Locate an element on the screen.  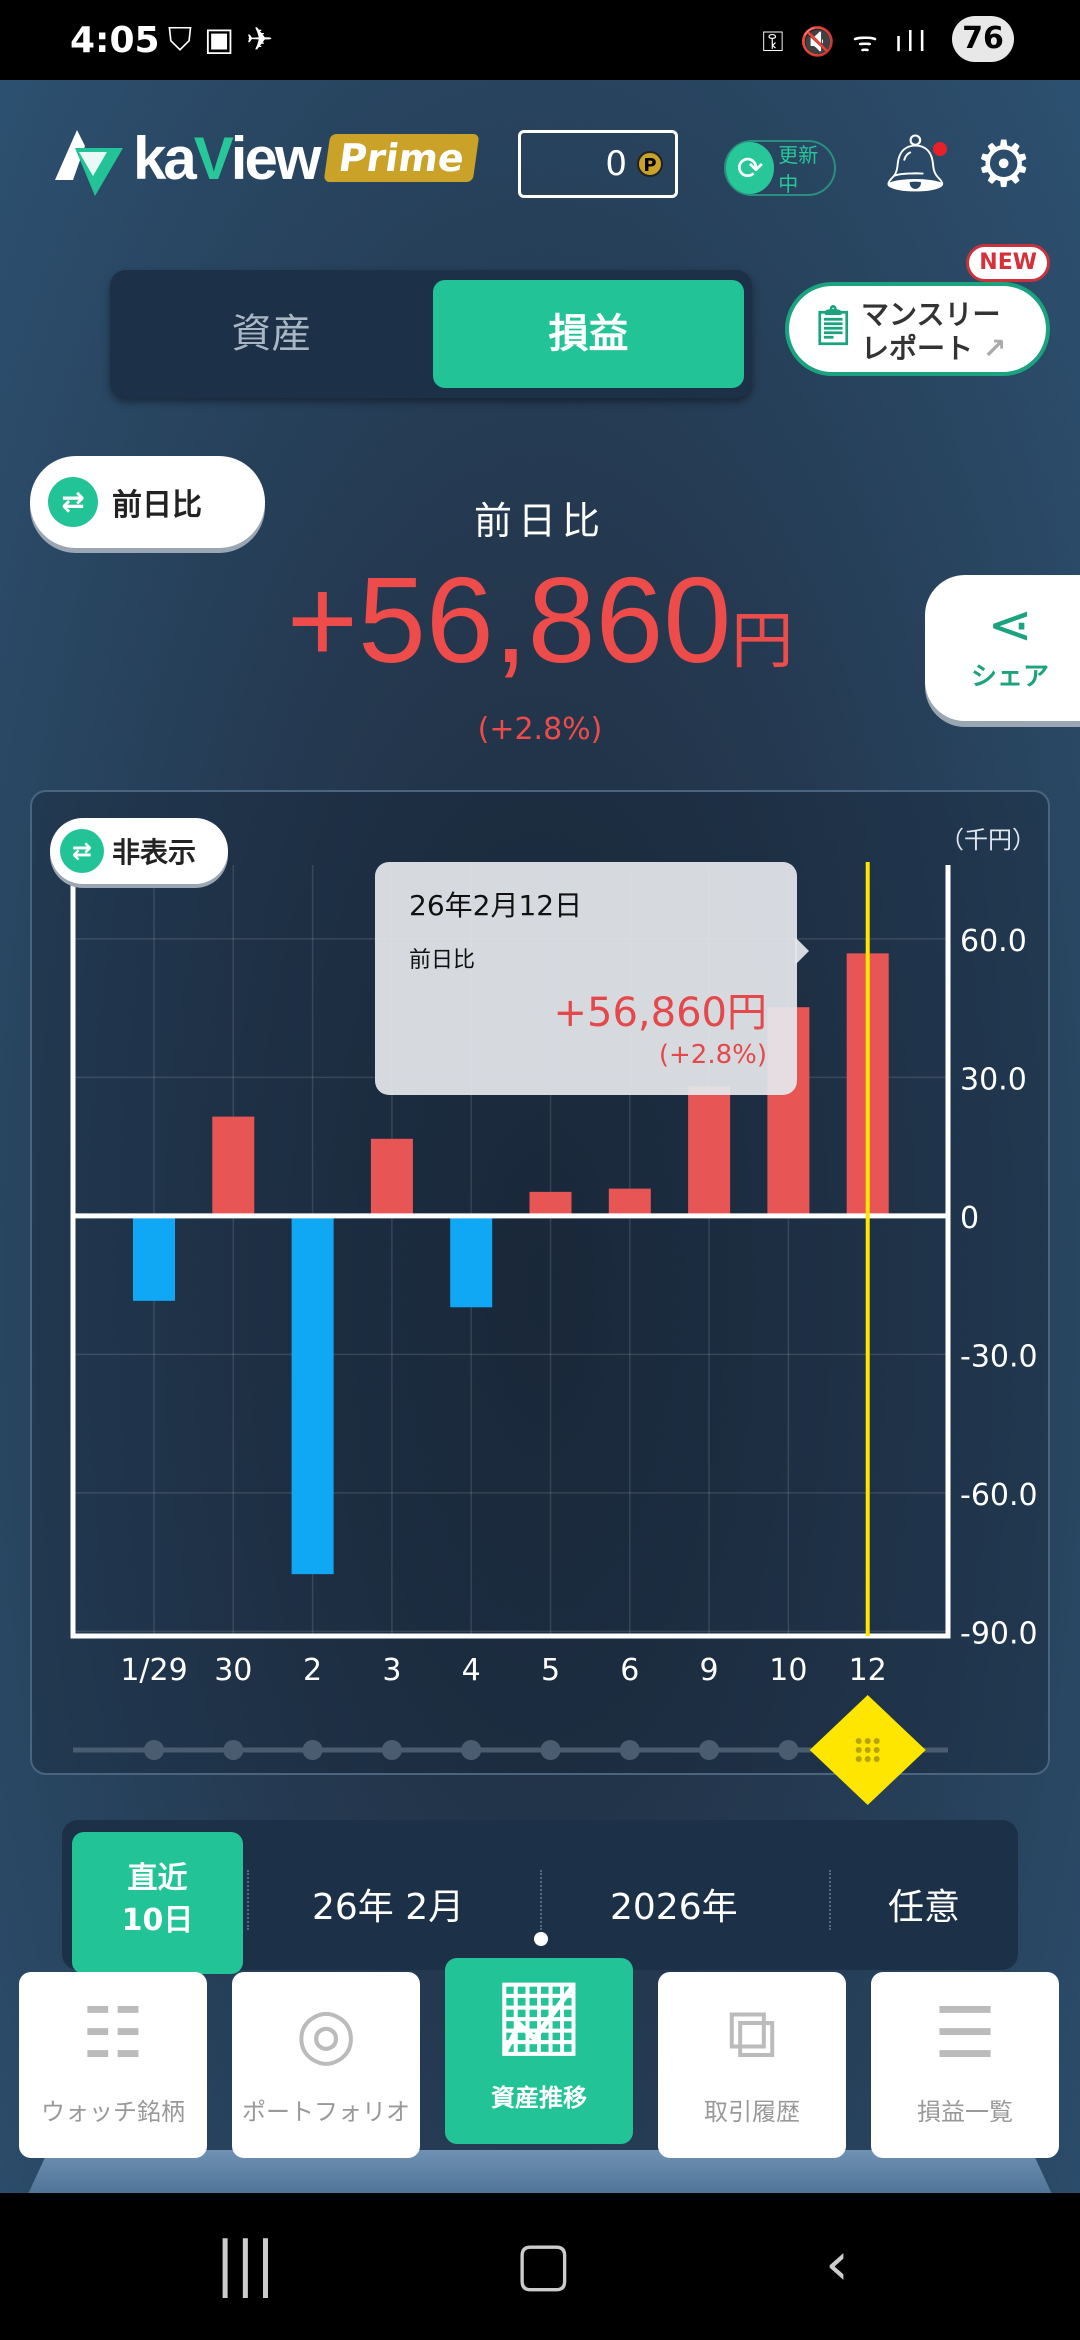
hide-amount-toggle: ⇄ 非表示 is located at coordinates (139, 851).